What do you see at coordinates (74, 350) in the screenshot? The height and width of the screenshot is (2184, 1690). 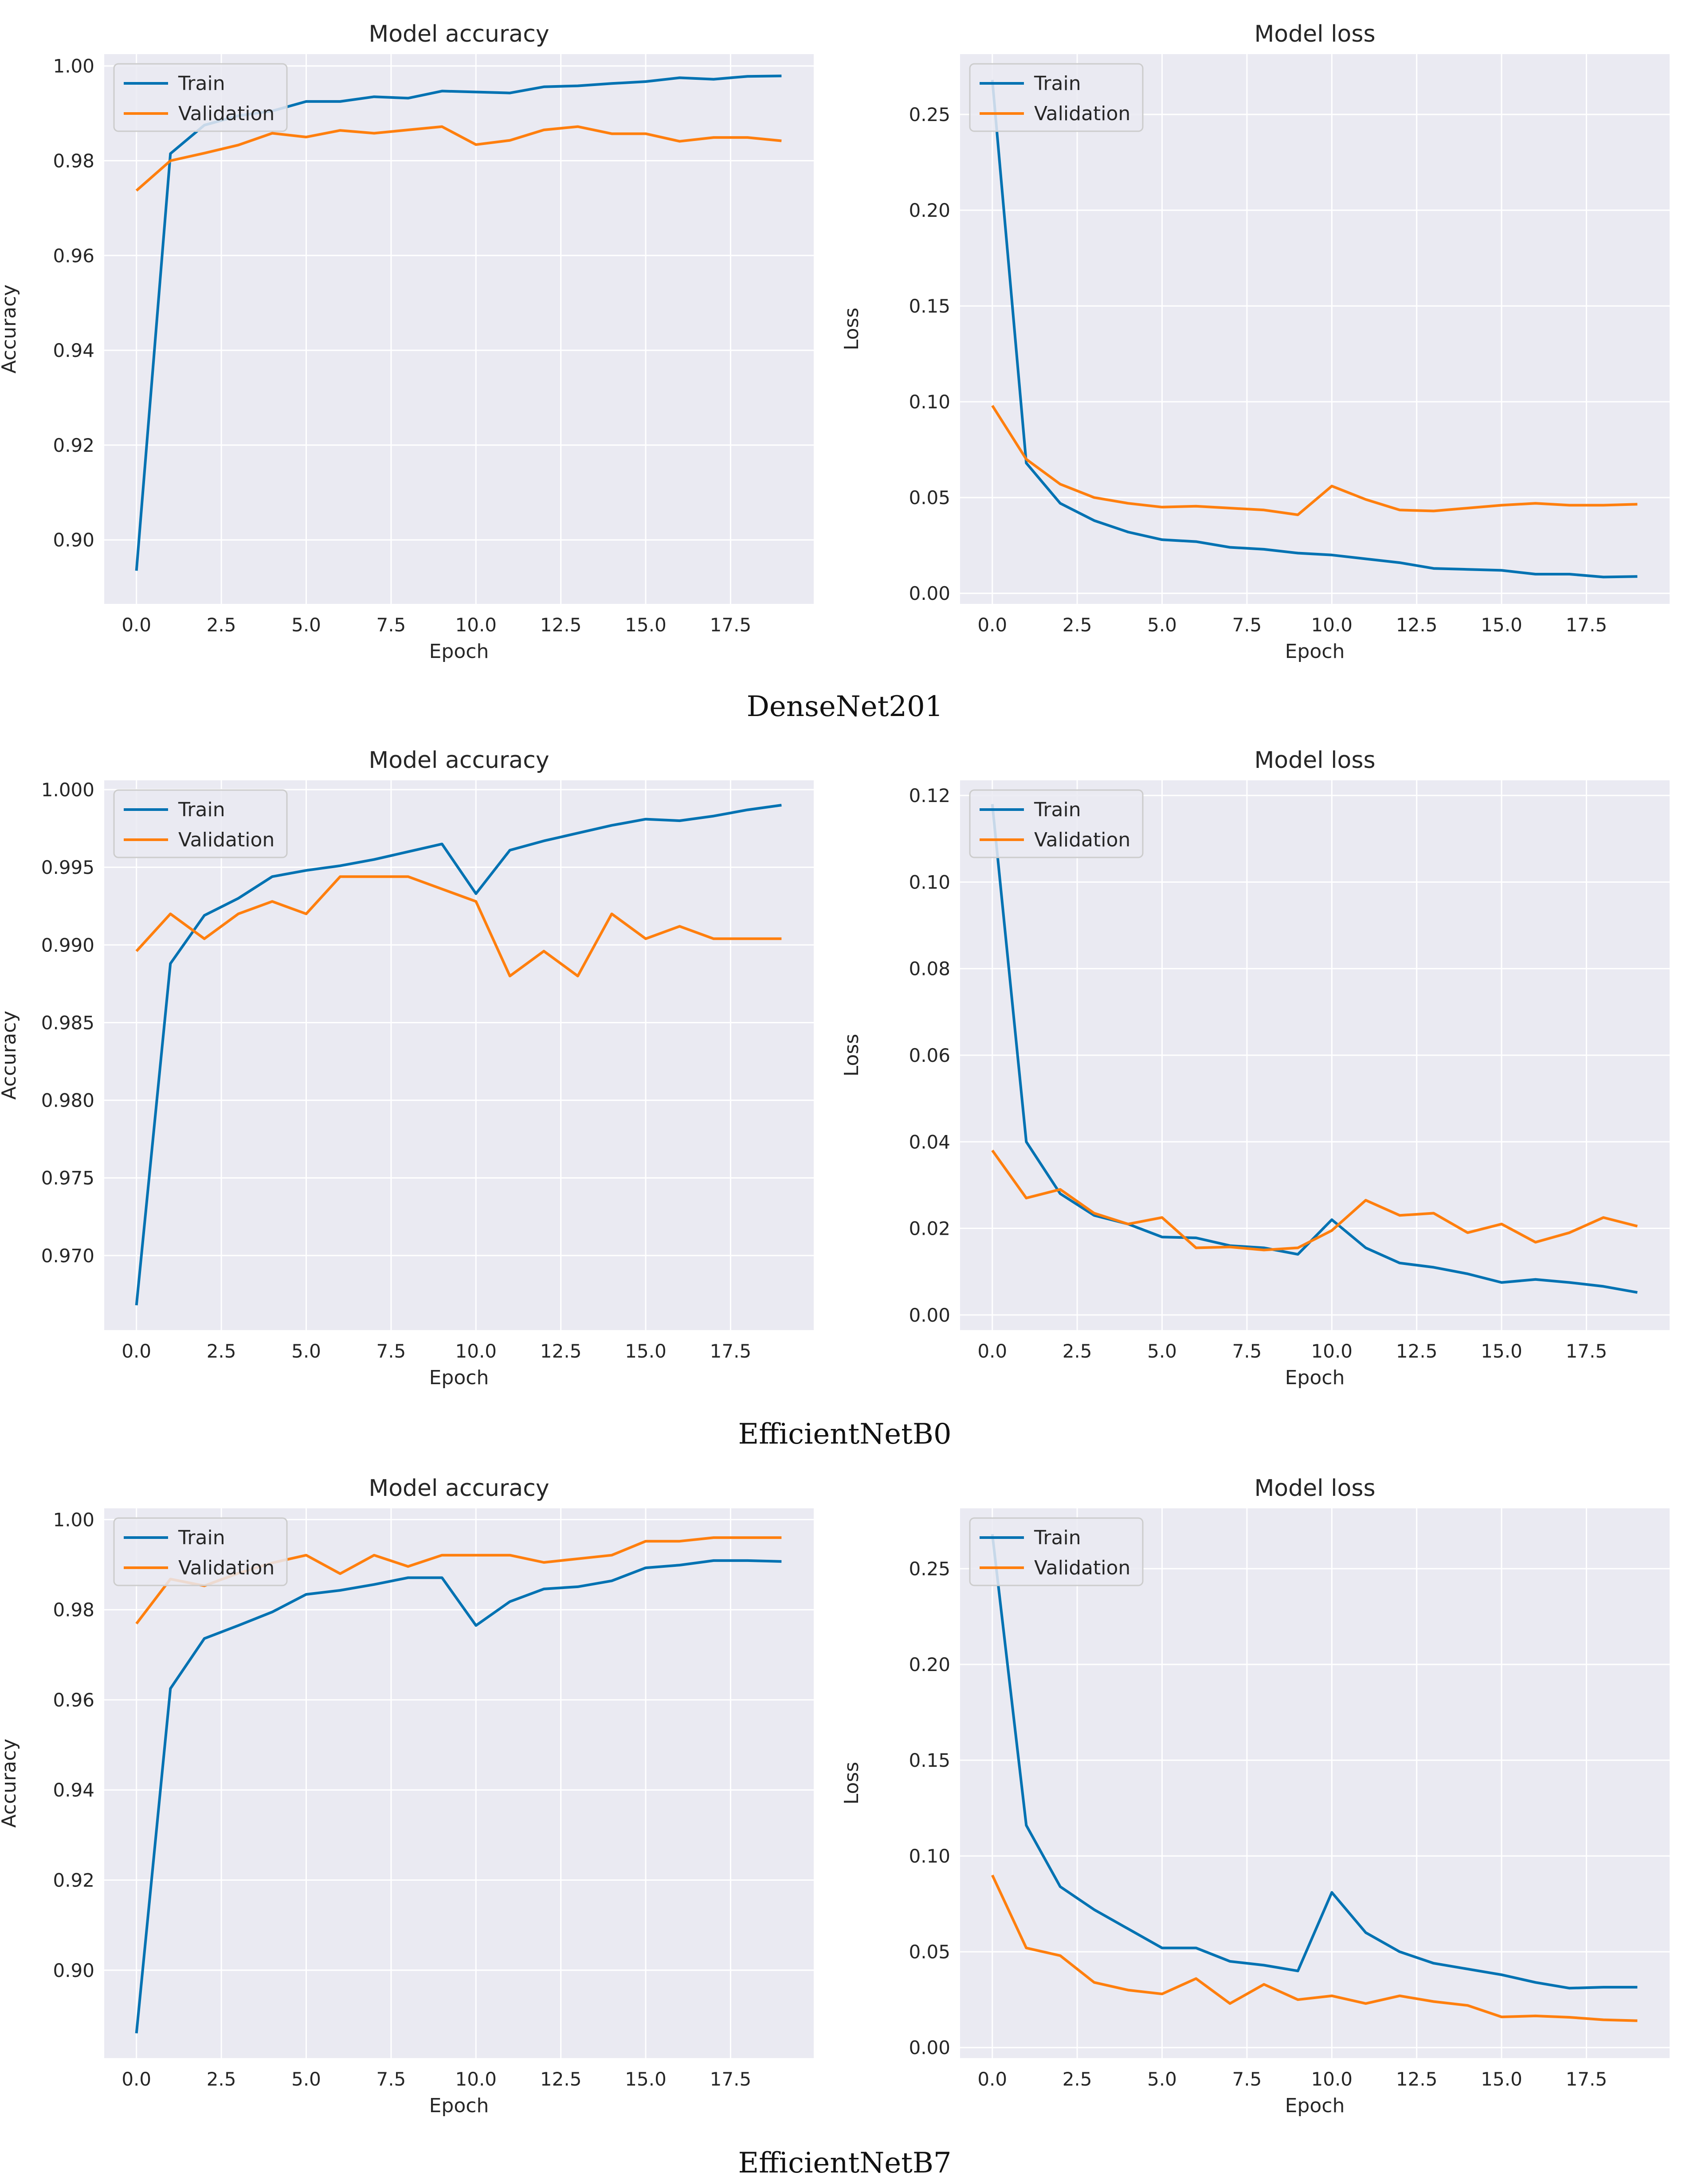 I see `y-tick-label: 0.94` at bounding box center [74, 350].